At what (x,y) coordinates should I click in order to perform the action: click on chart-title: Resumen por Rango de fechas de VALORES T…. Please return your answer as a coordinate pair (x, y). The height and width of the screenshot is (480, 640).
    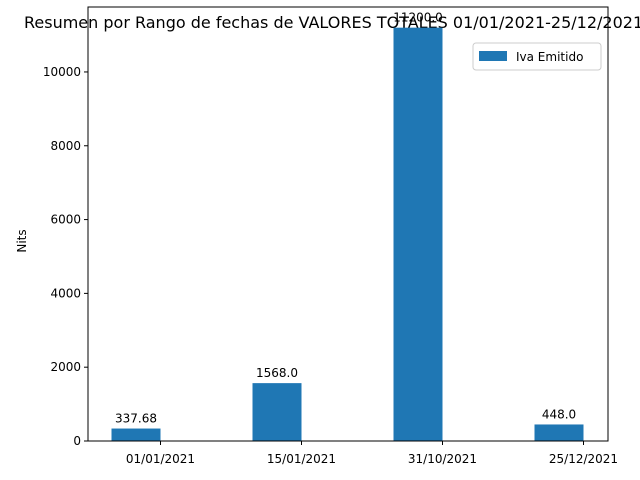
    Looking at the image, I should click on (332, 22).